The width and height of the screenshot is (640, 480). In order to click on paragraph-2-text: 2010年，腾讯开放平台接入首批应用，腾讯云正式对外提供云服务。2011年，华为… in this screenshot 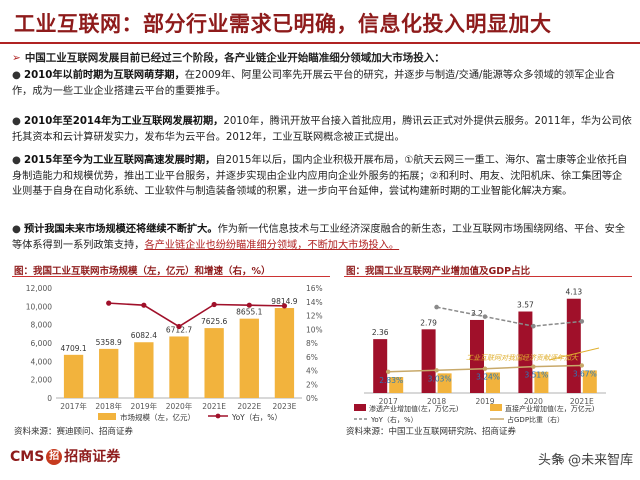, I will do `click(322, 129)`.